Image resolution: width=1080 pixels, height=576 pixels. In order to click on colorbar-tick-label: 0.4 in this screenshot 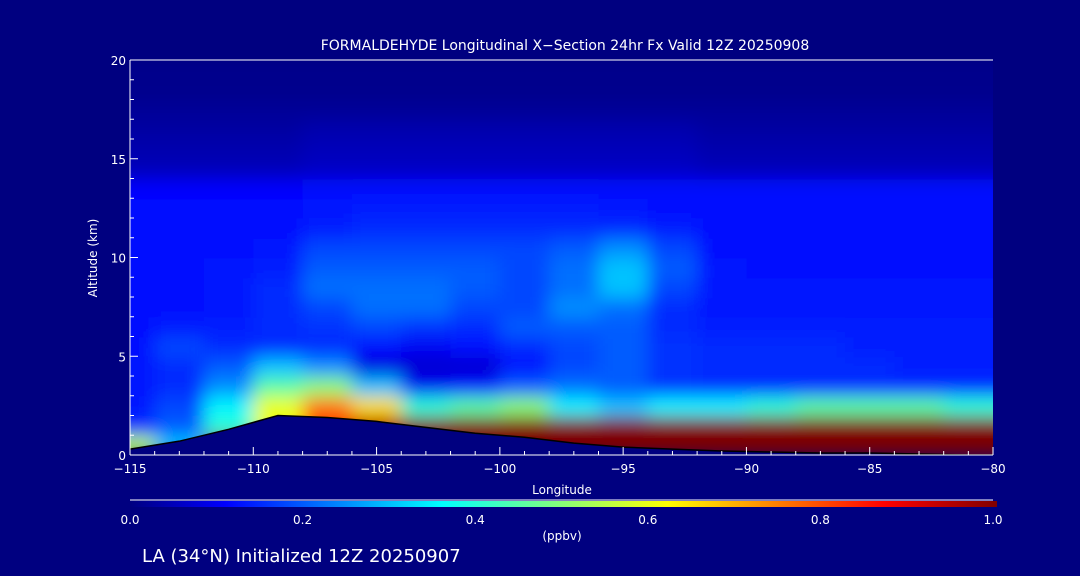, I will do `click(475, 520)`.